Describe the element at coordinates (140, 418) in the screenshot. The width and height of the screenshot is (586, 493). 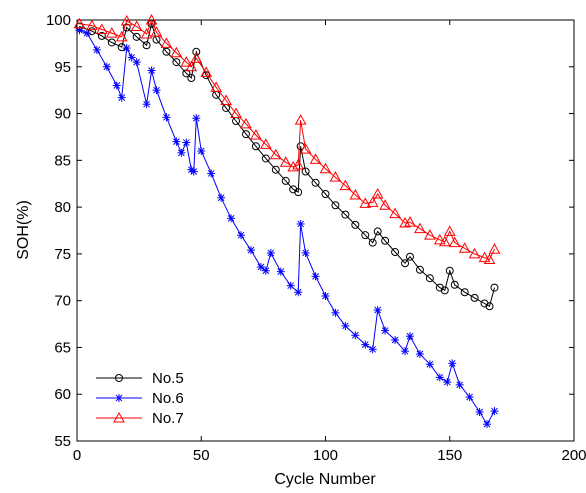
I see `legend-item: No.7` at that location.